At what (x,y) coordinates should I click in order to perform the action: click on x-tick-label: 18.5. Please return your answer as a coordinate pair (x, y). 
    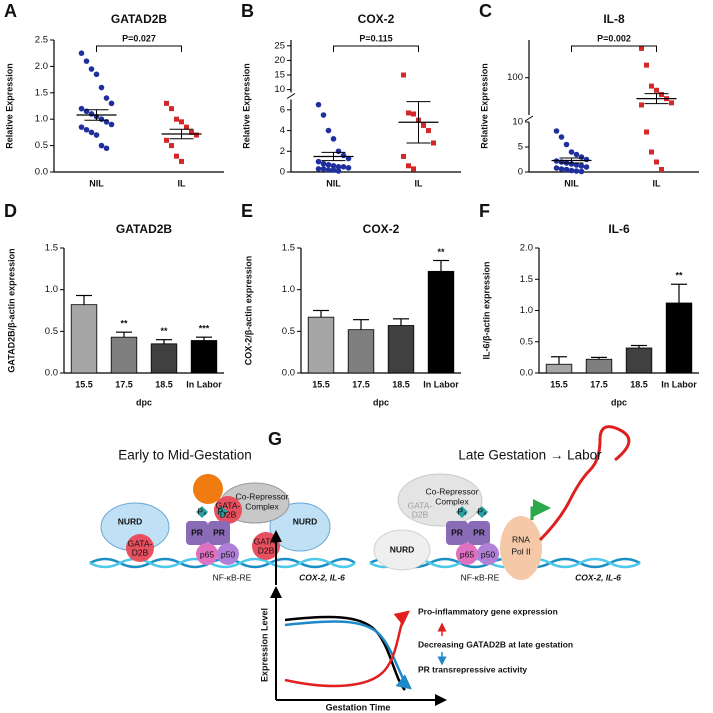
    Looking at the image, I should click on (401, 384).